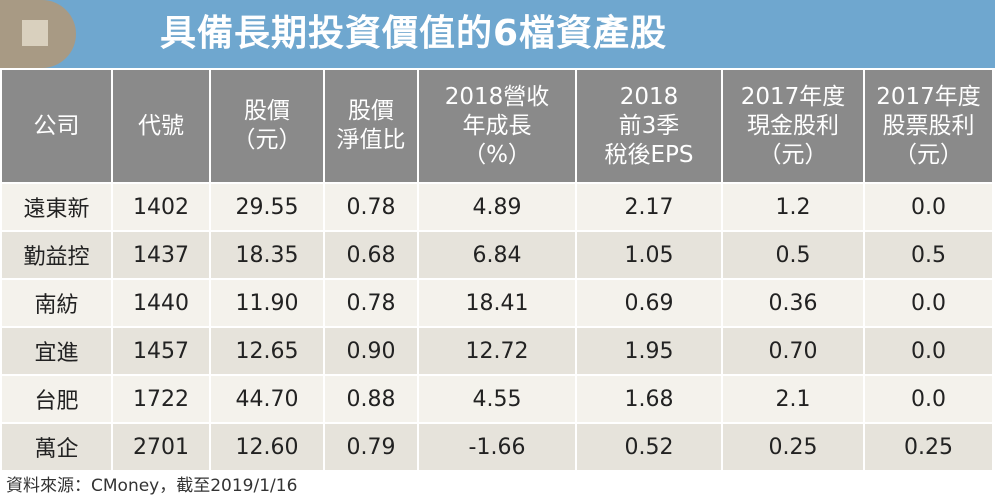 The height and width of the screenshot is (501, 995). What do you see at coordinates (928, 255) in the screenshot?
I see `cell-stock-dividend: 0.5` at bounding box center [928, 255].